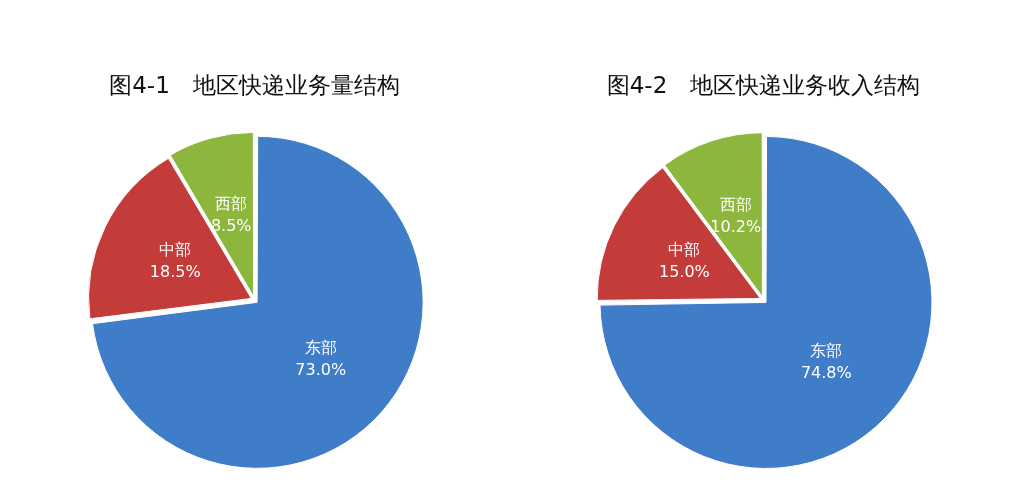 The height and width of the screenshot is (499, 1019). I want to click on data-label: 15.0%, so click(684, 272).